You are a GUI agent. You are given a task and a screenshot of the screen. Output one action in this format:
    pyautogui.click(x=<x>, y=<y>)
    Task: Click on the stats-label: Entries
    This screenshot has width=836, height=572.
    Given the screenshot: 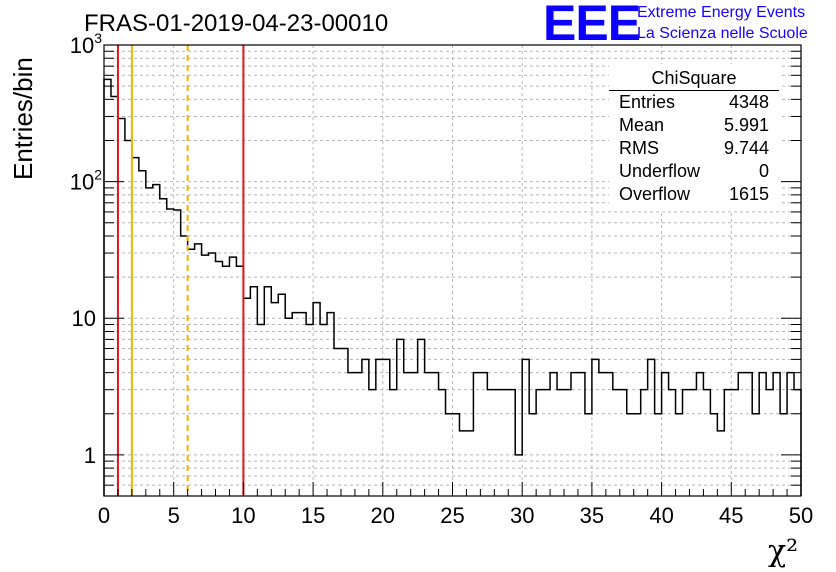 What is the action you would take?
    pyautogui.click(x=647, y=102)
    